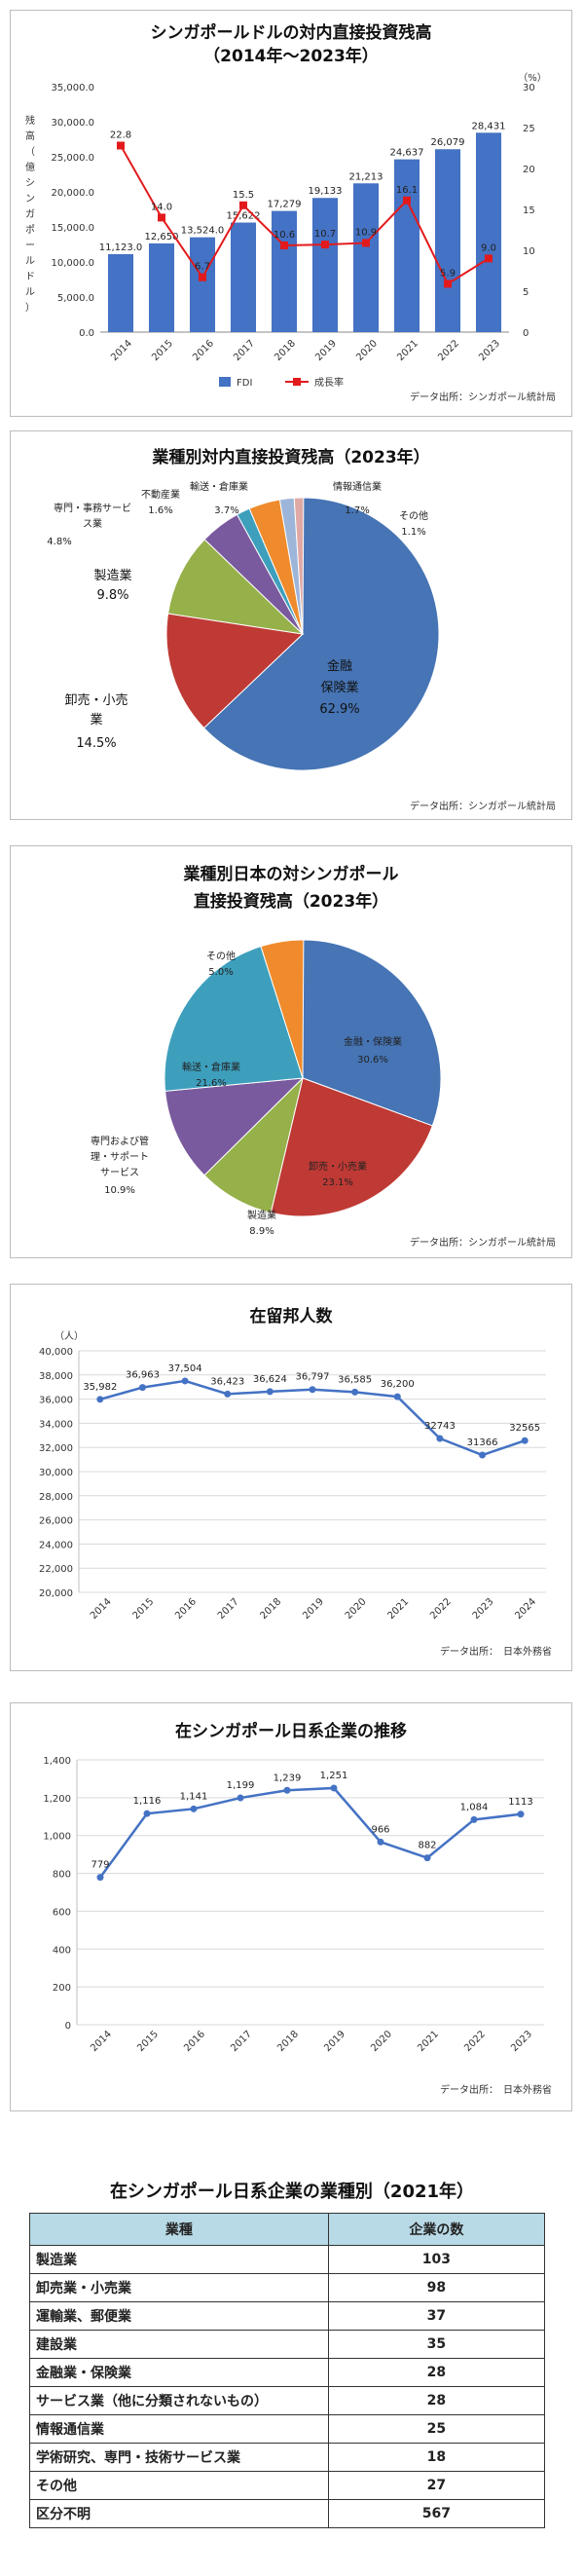 This screenshot has width=584, height=2576. I want to click on y-tick-label: 0, so click(68, 2026).